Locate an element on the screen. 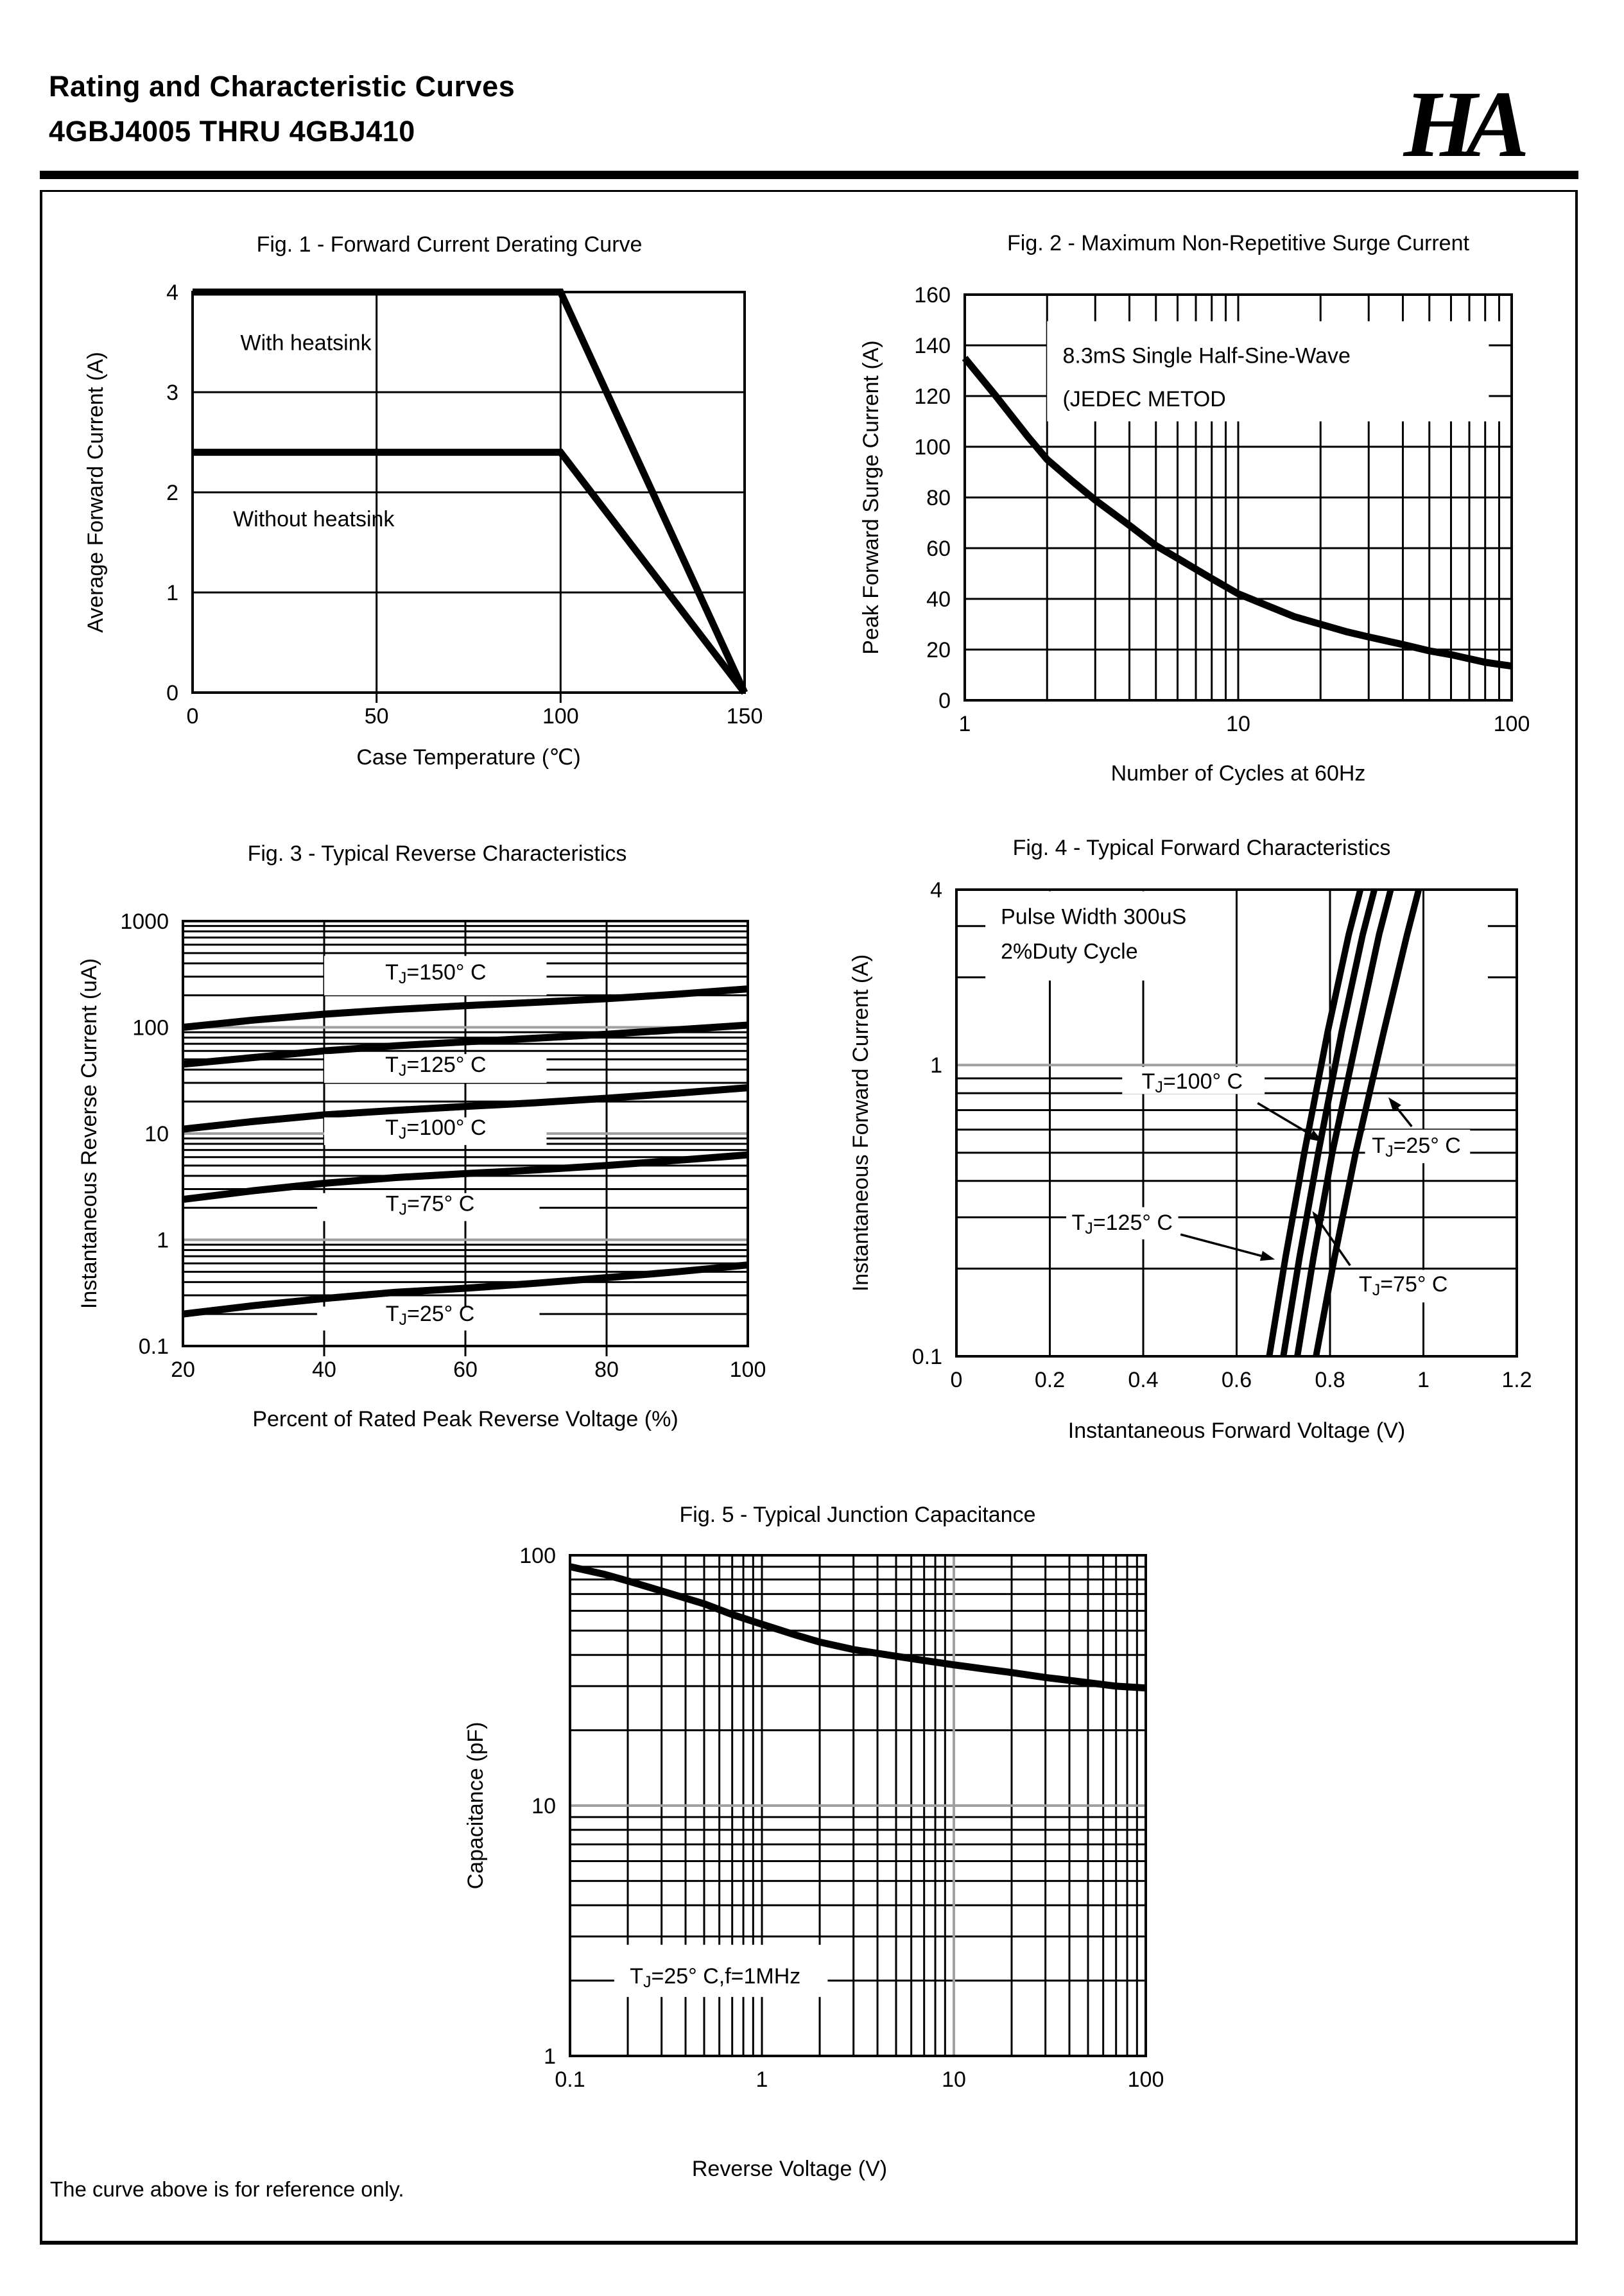 This screenshot has height=2296, width=1624. fig1-x-axis-label: Case Temperature (℃) is located at coordinates (468, 757).